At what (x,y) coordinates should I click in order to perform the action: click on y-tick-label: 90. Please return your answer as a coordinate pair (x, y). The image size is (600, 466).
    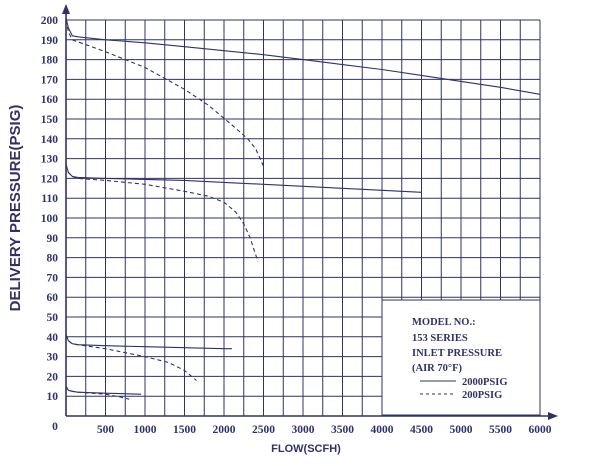
    Looking at the image, I should click on (53, 239).